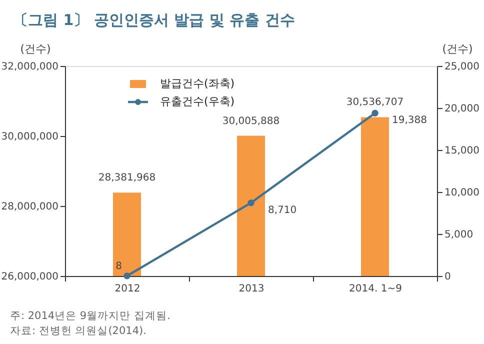 This screenshot has width=484, height=344. Describe the element at coordinates (119, 266) in the screenshot. I see `data-label: 8` at that location.